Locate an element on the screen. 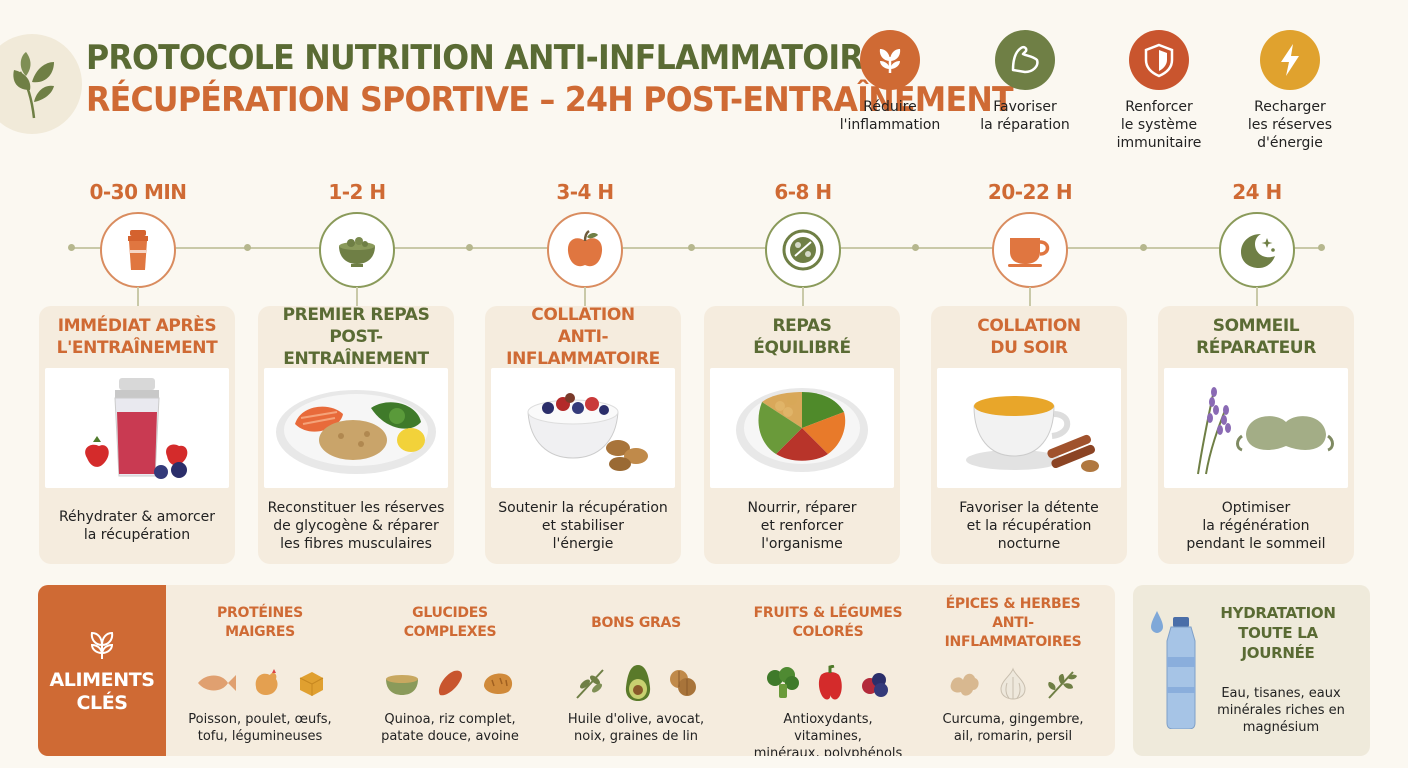  step-time: 20-22 H is located at coordinates (1030, 192).